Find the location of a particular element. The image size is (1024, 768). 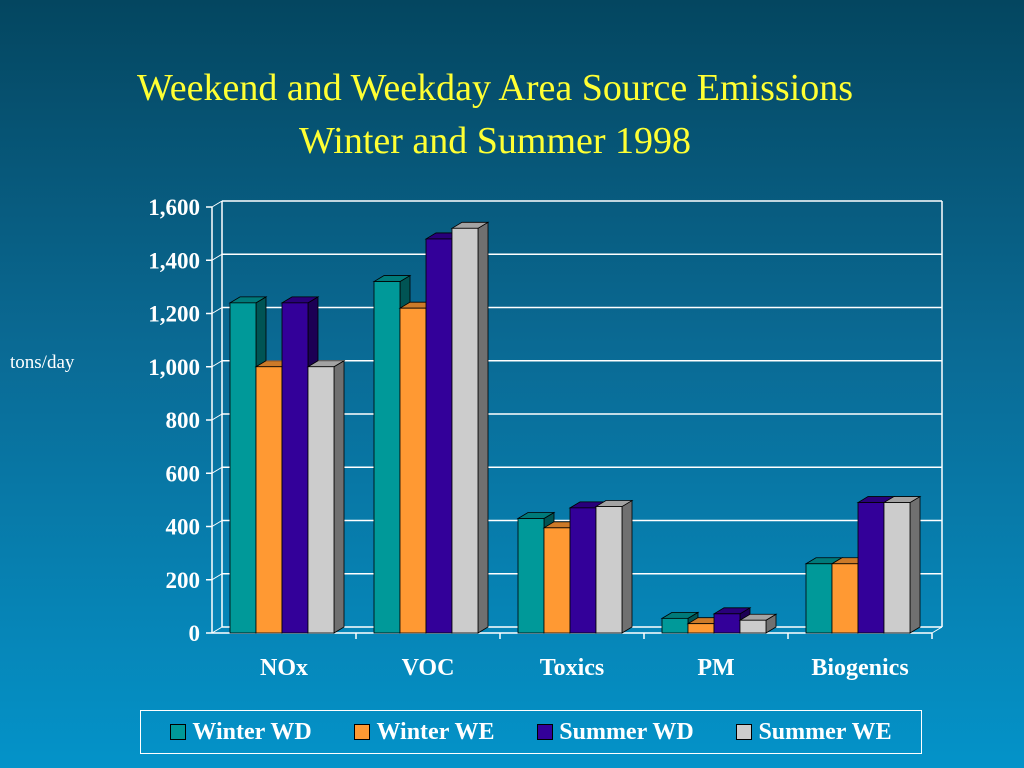

bar-winter-we-pm is located at coordinates (701, 628).